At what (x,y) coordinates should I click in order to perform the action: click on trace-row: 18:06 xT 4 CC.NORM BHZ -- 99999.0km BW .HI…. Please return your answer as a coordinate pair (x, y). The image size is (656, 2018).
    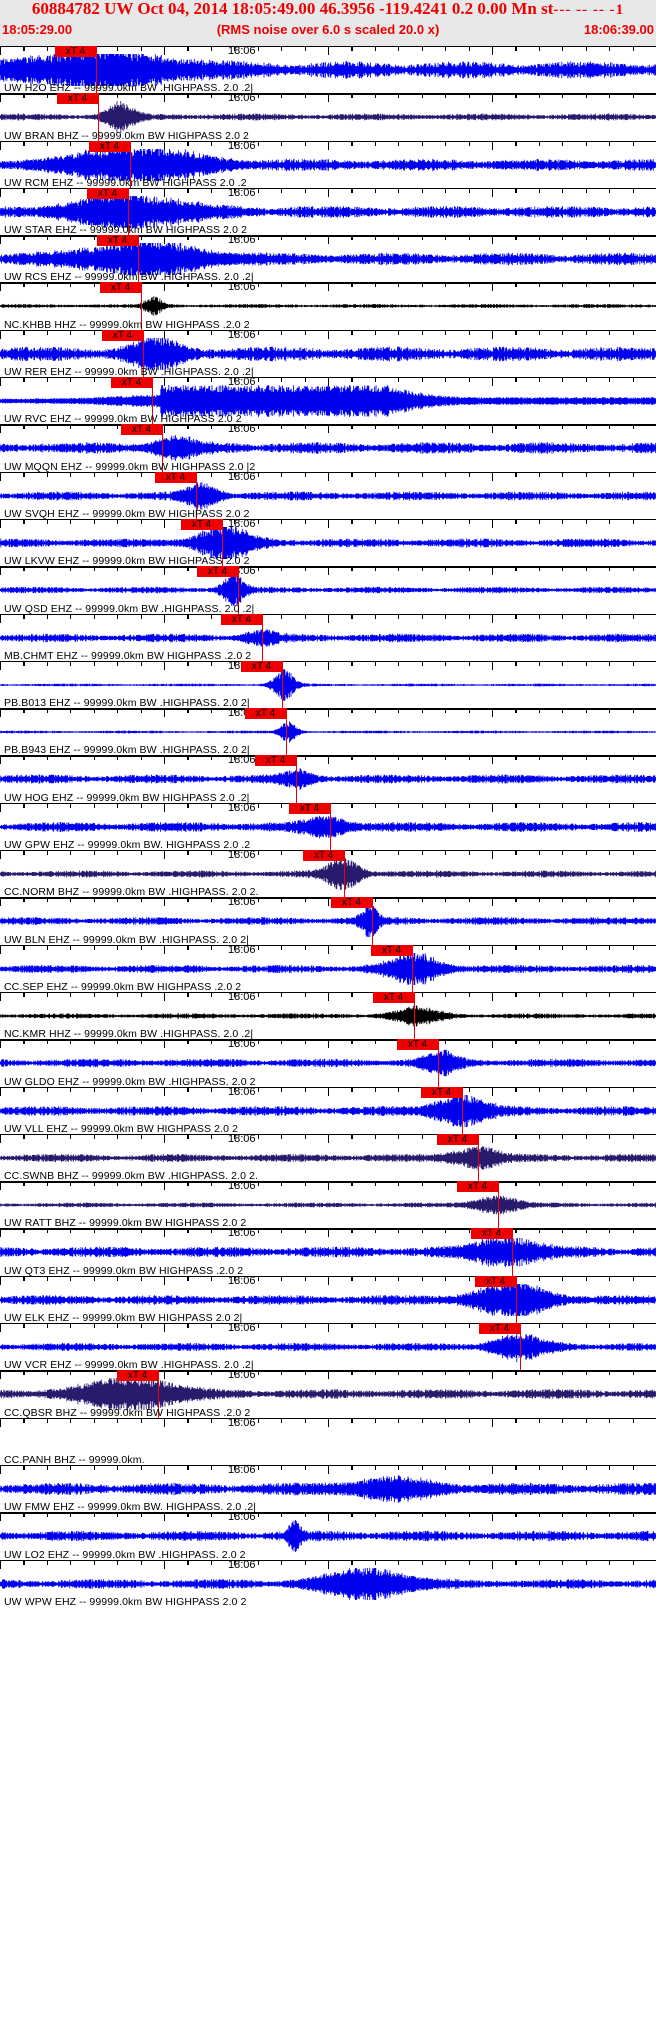
    Looking at the image, I should click on (328, 874).